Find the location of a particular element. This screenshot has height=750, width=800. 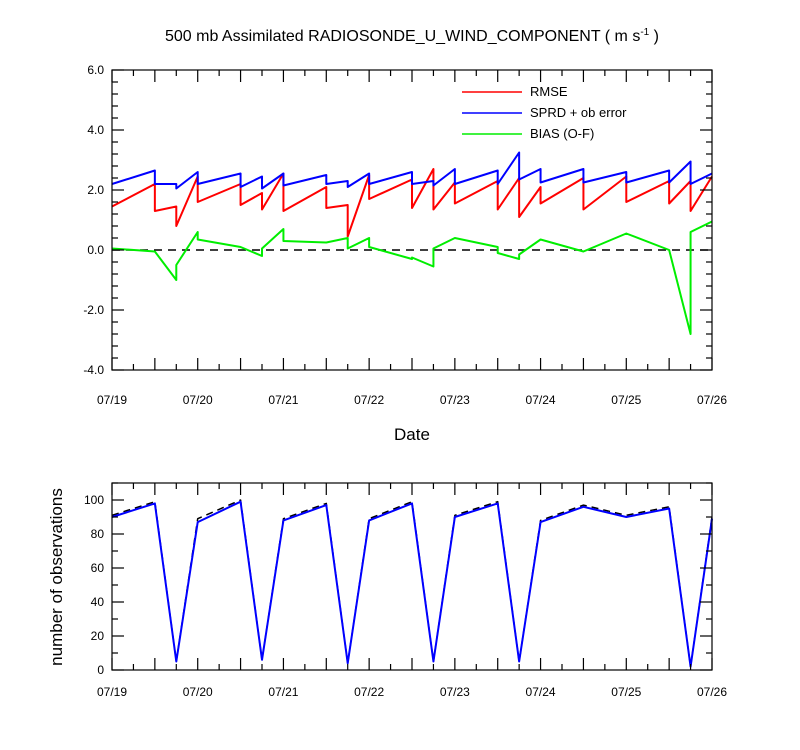

bottom-y-axis-title: number of observations is located at coordinates (56, 577).